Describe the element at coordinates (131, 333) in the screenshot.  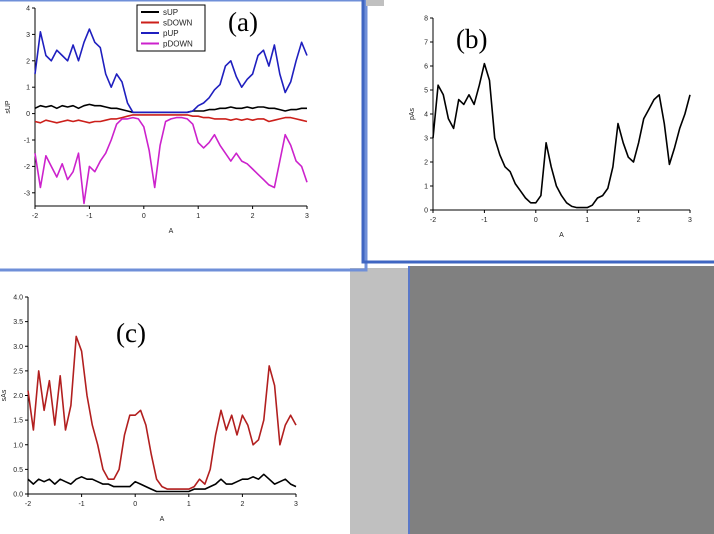
I see `panel-tag-c: (c)` at that location.